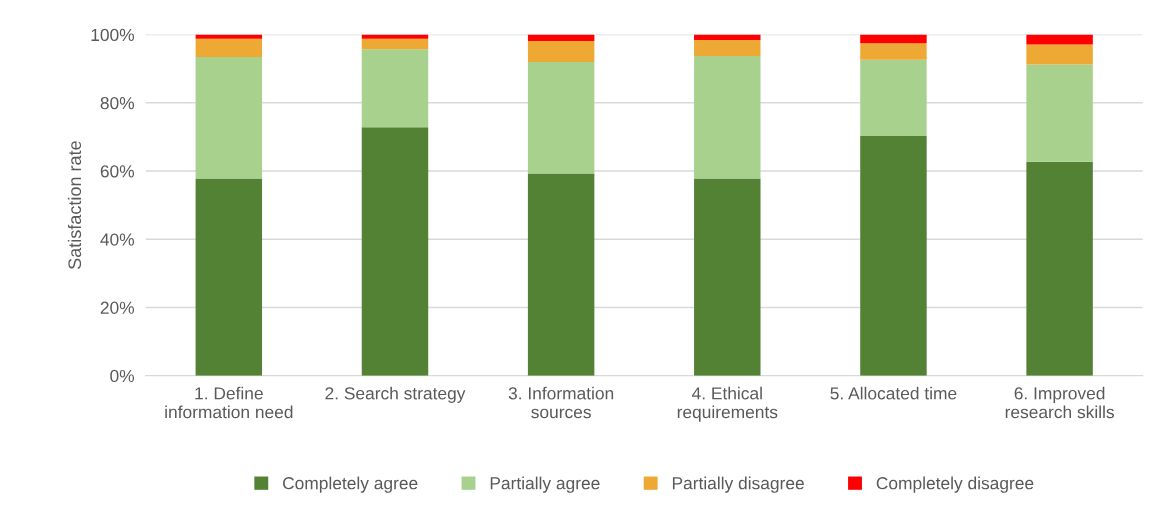  Describe the element at coordinates (395, 394) in the screenshot. I see `x-tick-label: 2. Search strategy` at that location.